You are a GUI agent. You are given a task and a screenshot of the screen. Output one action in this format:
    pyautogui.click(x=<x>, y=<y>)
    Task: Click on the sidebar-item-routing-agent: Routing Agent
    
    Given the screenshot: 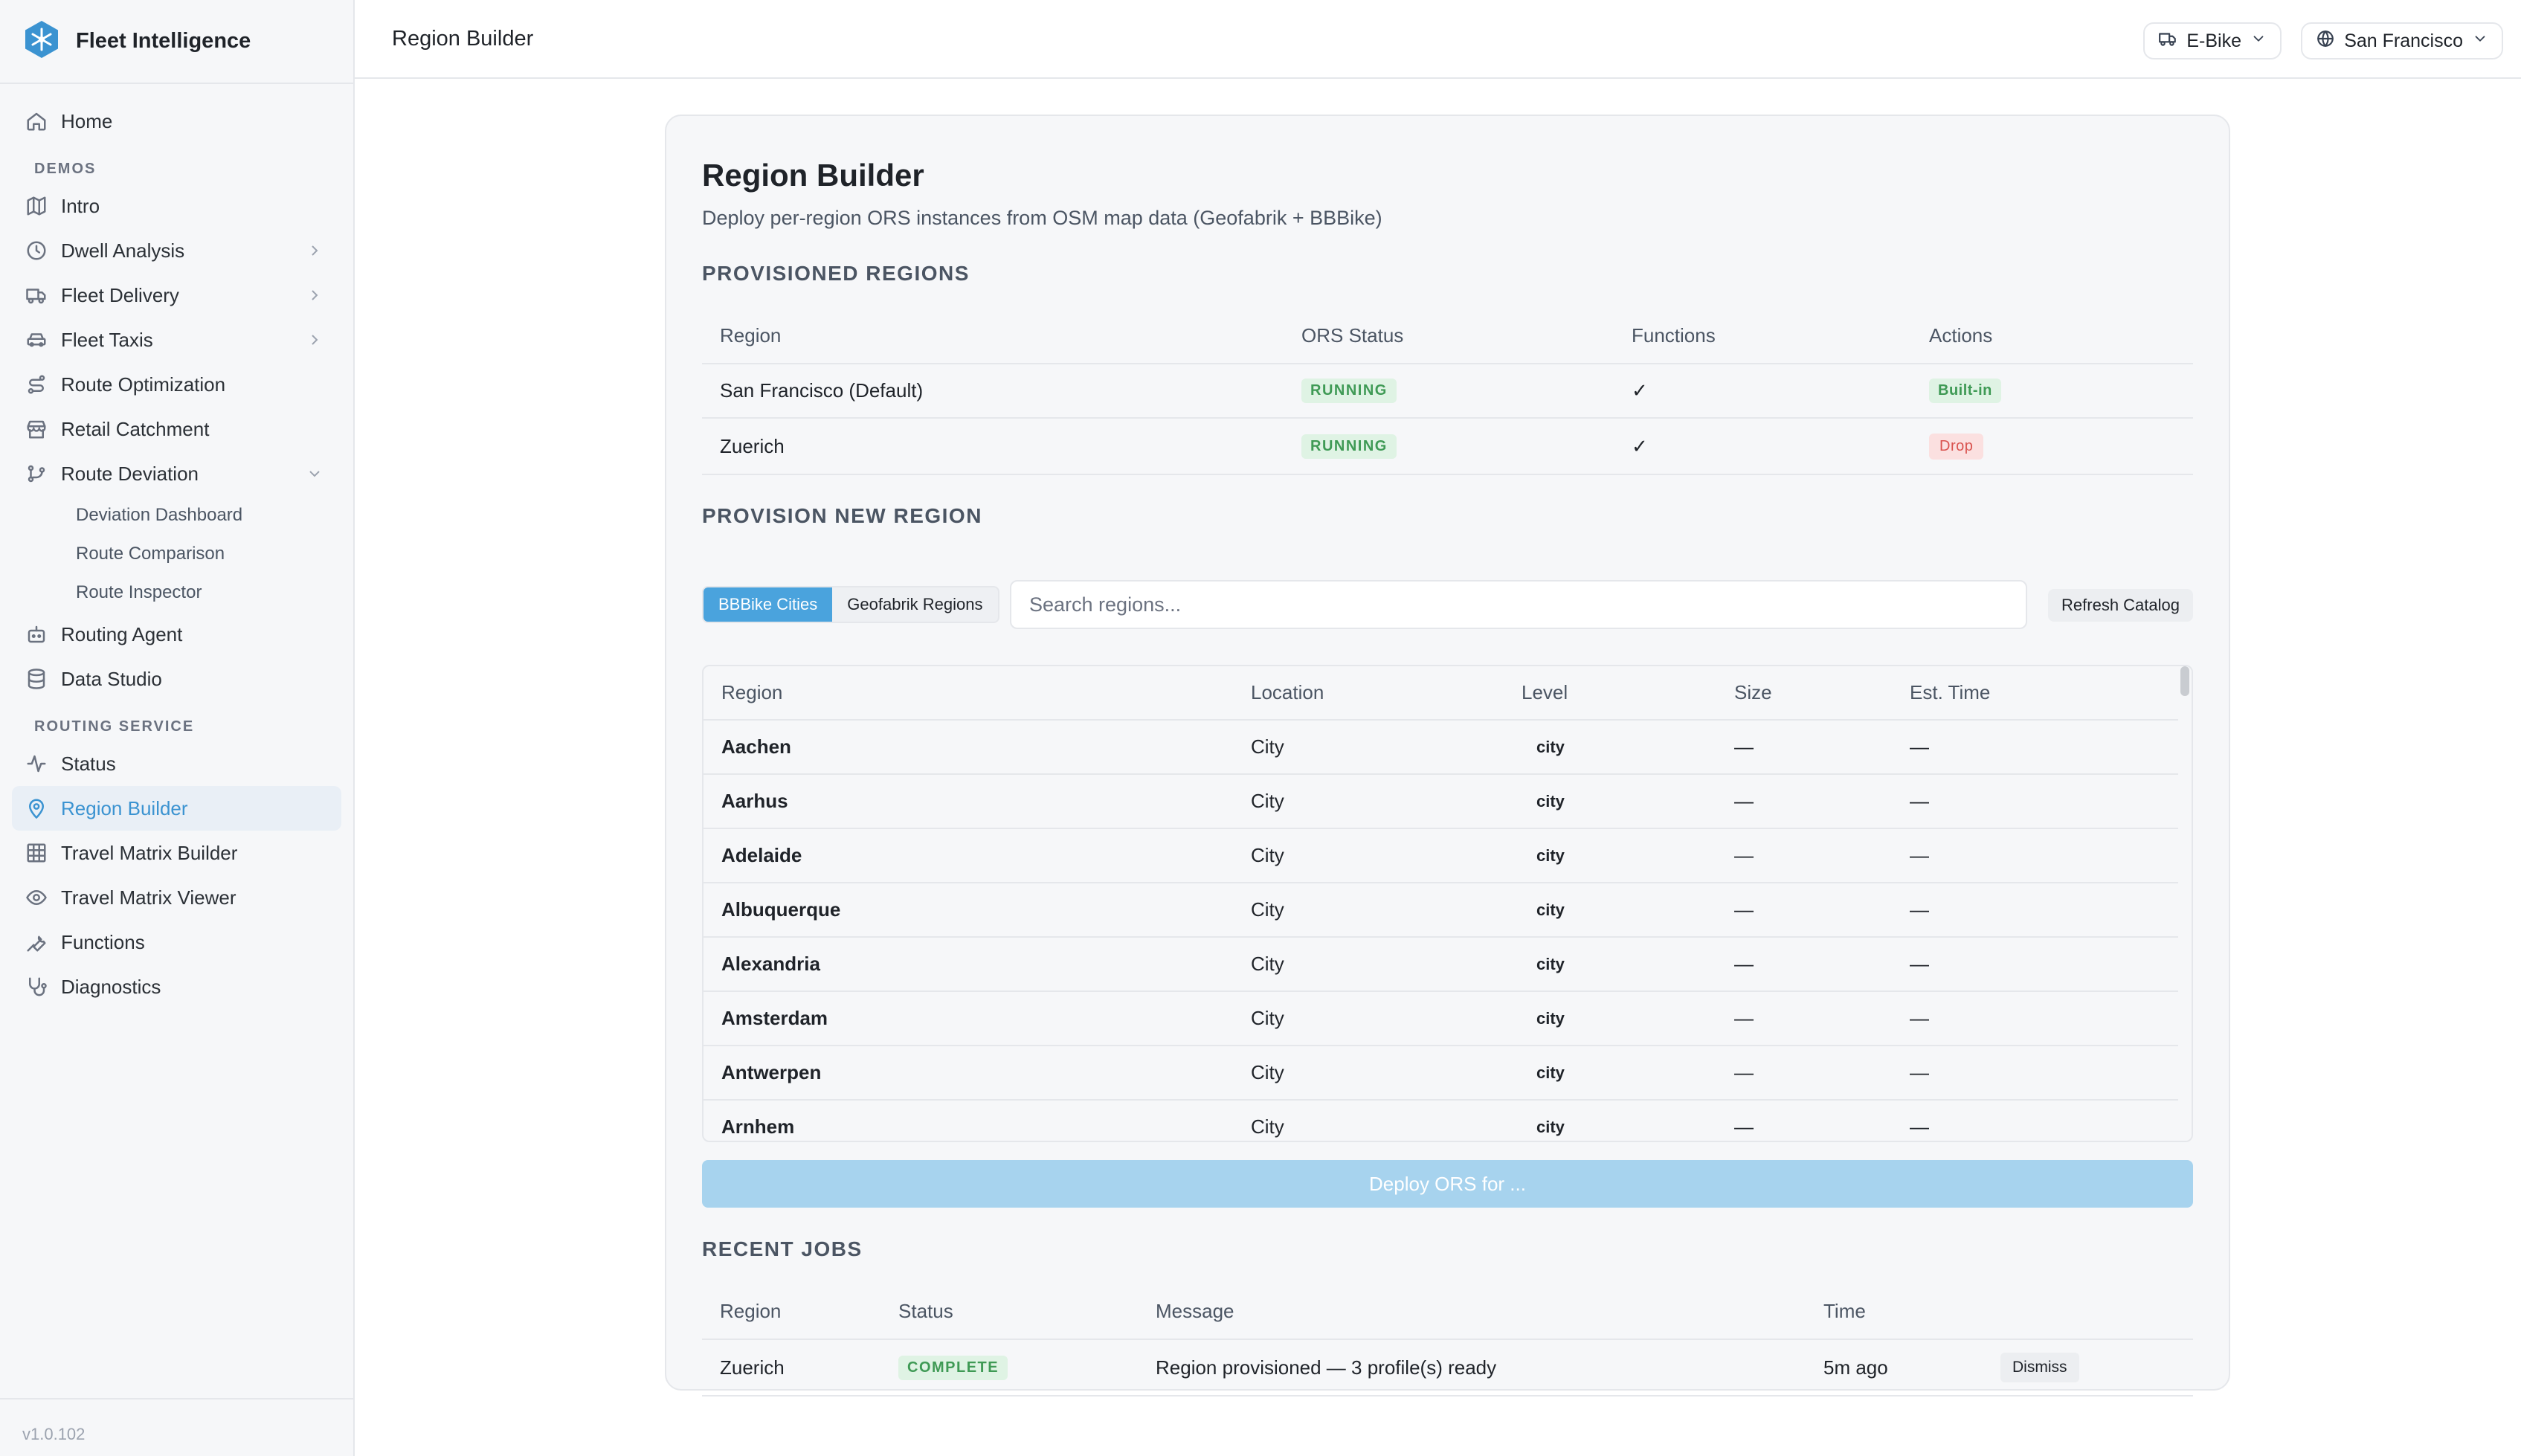 What is the action you would take?
    pyautogui.click(x=177, y=634)
    